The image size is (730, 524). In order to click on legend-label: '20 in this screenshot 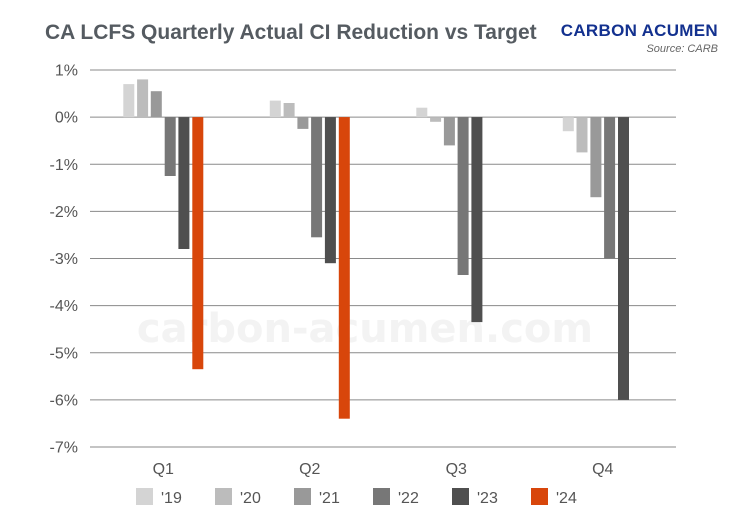, I will do `click(250, 498)`.